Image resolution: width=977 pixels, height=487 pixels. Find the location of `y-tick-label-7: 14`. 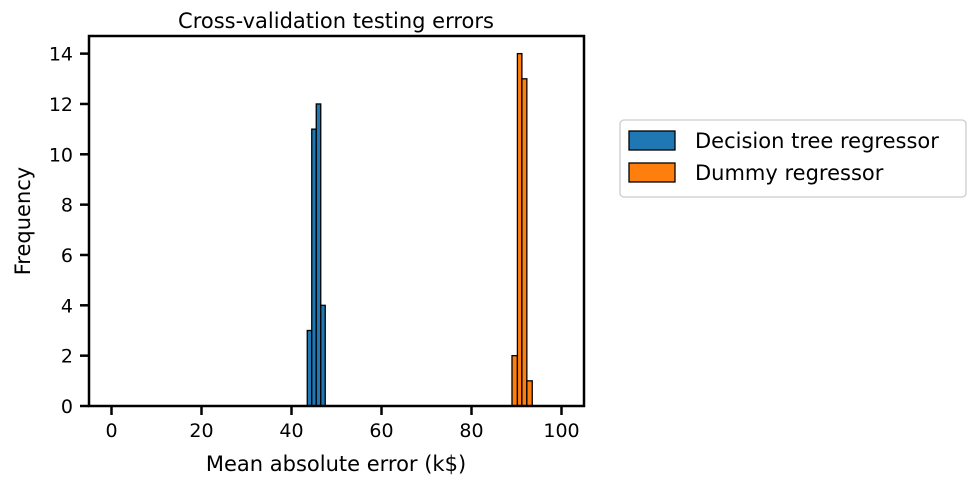

y-tick-label-7: 14 is located at coordinates (61, 55).